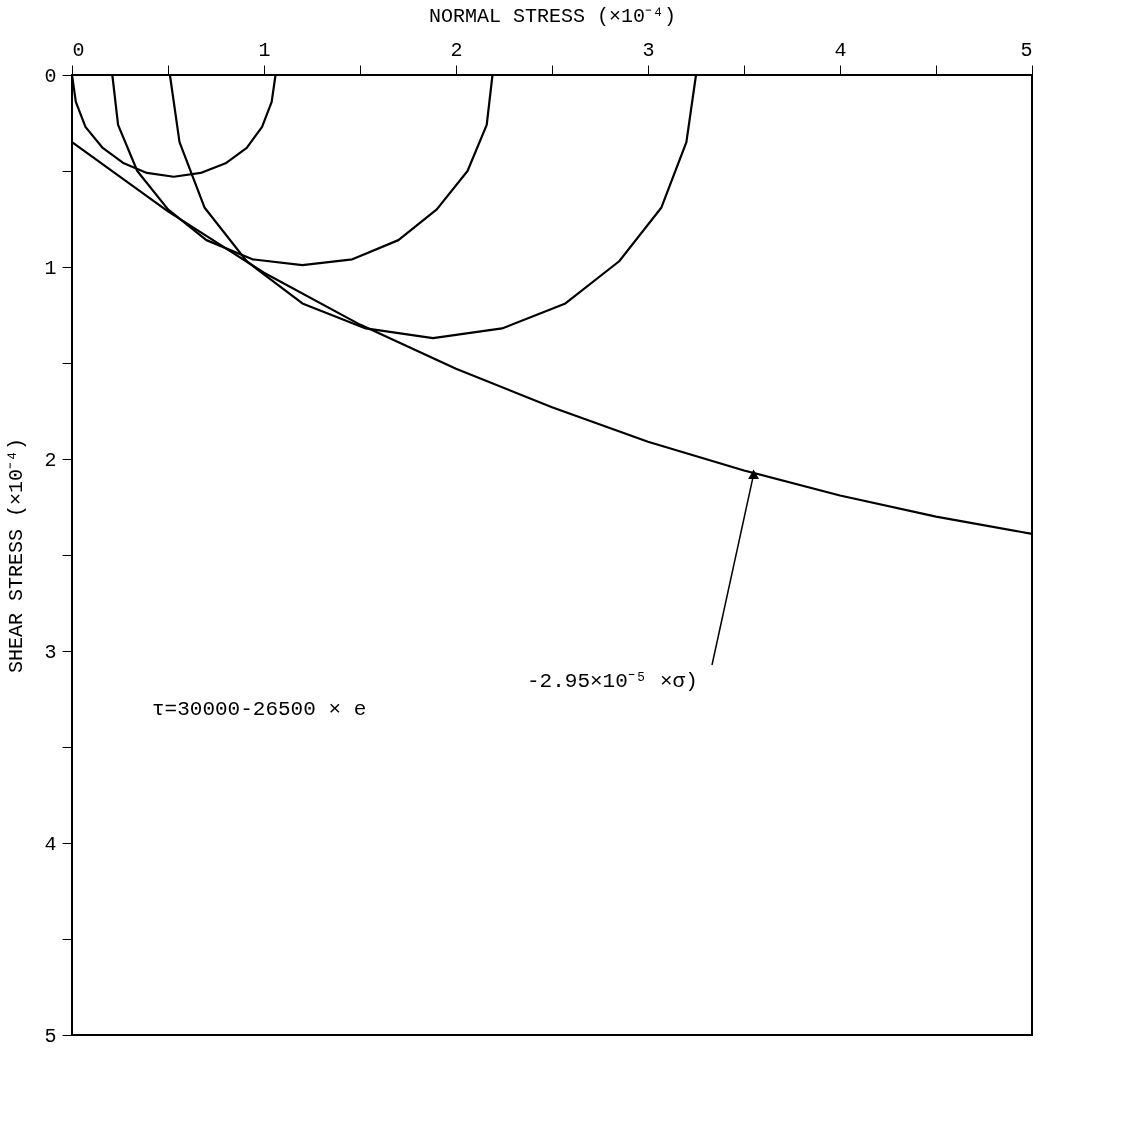  What do you see at coordinates (50, 652) in the screenshot?
I see `y-tick-label: 3` at bounding box center [50, 652].